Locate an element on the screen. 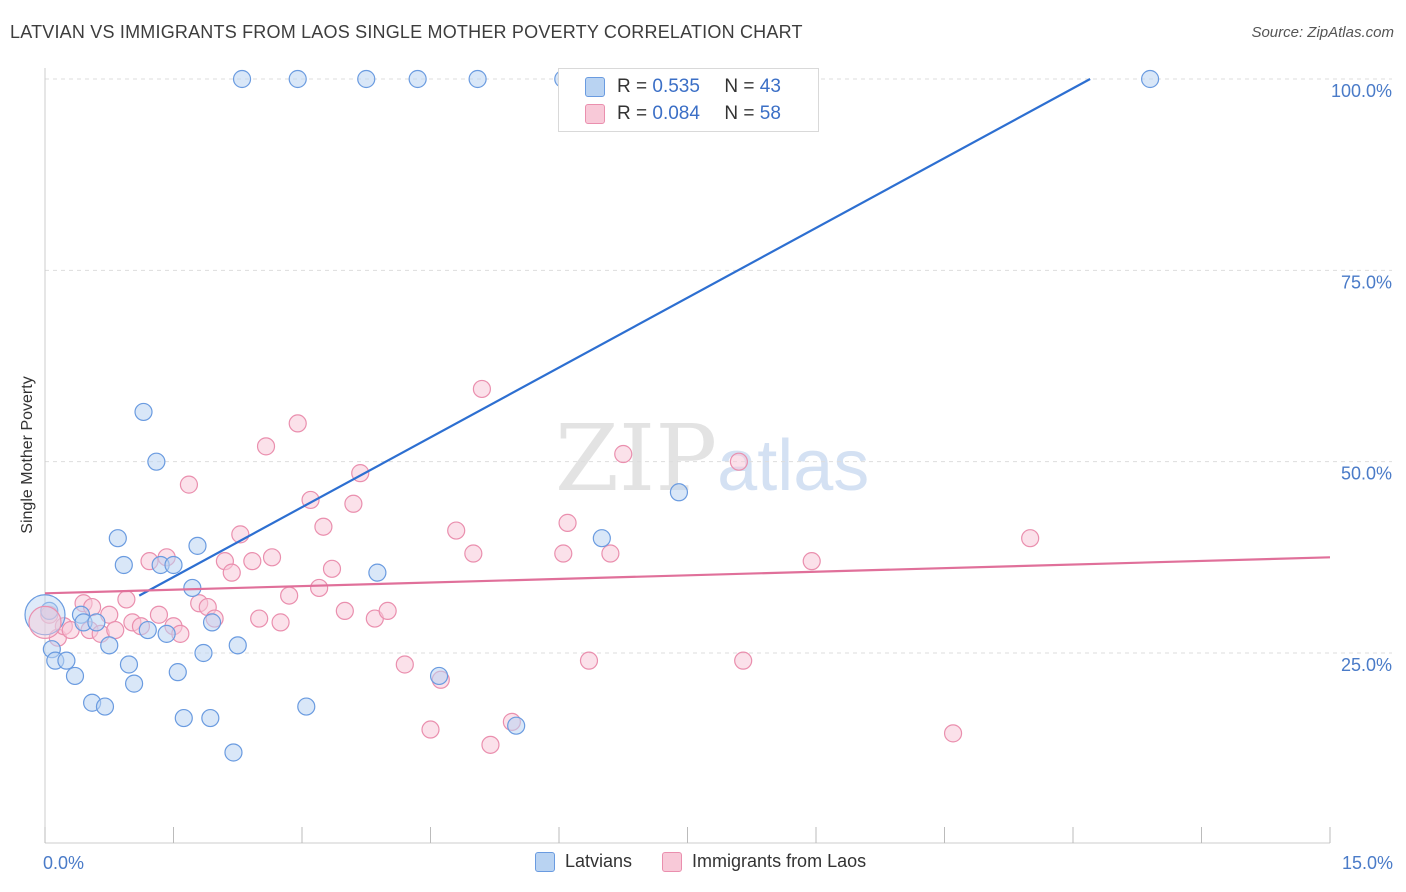  legend-item-laos: Immigrants from Laos is located at coordinates (764, 861).